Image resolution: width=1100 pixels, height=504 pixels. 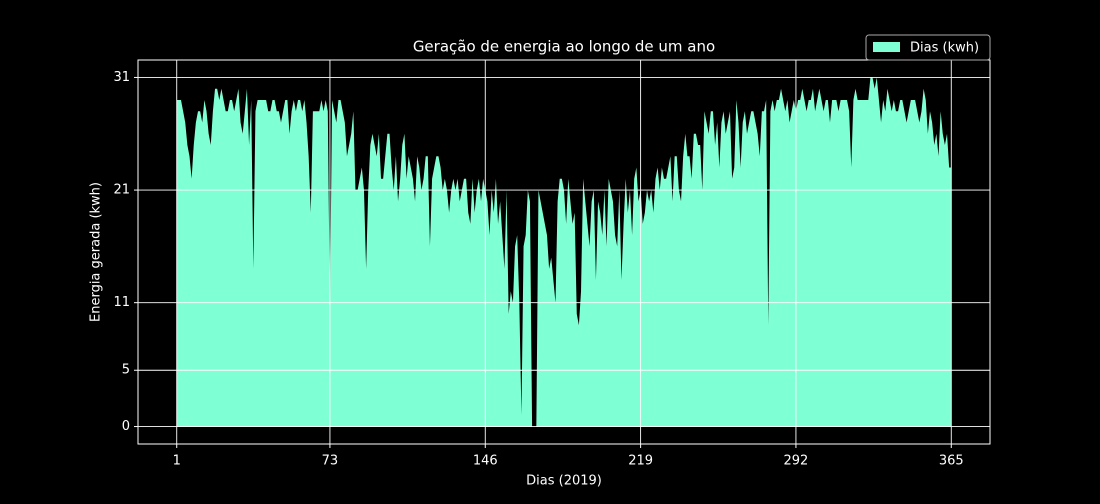 I want to click on x-axis-label: Dias (2019), so click(x=564, y=481).